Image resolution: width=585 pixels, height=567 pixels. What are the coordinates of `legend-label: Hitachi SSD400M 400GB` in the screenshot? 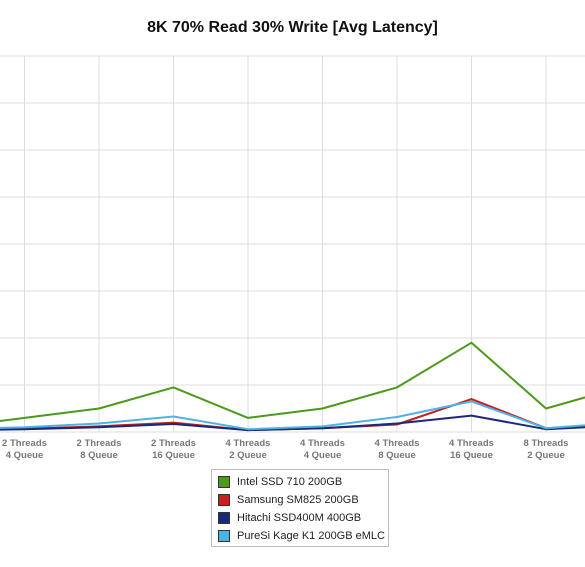 It's located at (299, 518).